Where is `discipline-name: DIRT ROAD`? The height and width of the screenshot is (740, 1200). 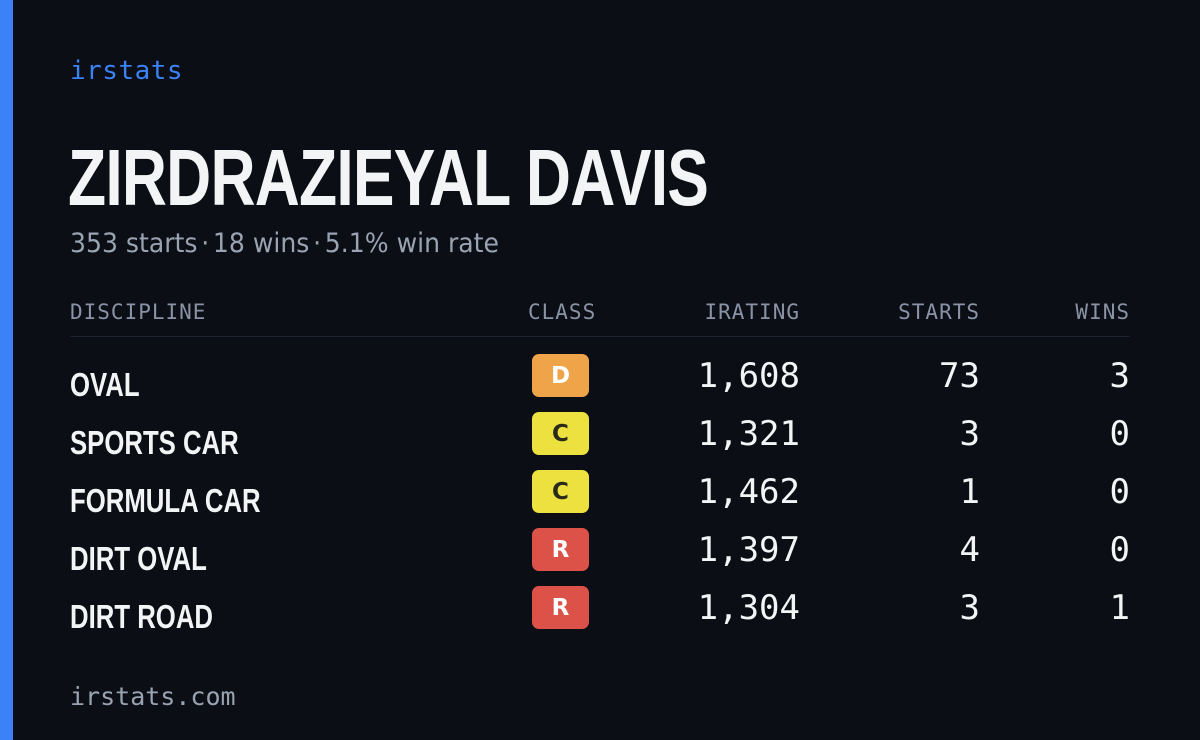 discipline-name: DIRT ROAD is located at coordinates (141, 616).